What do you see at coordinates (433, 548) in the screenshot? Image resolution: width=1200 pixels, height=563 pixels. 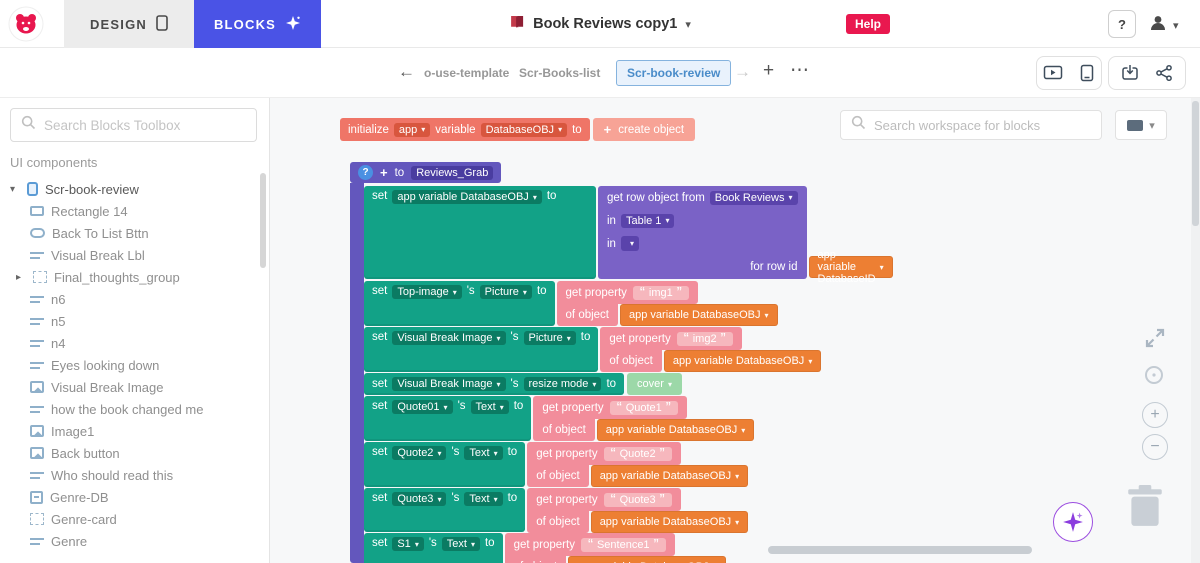 I see `set-component-block: set S1 's Text to` at bounding box center [433, 548].